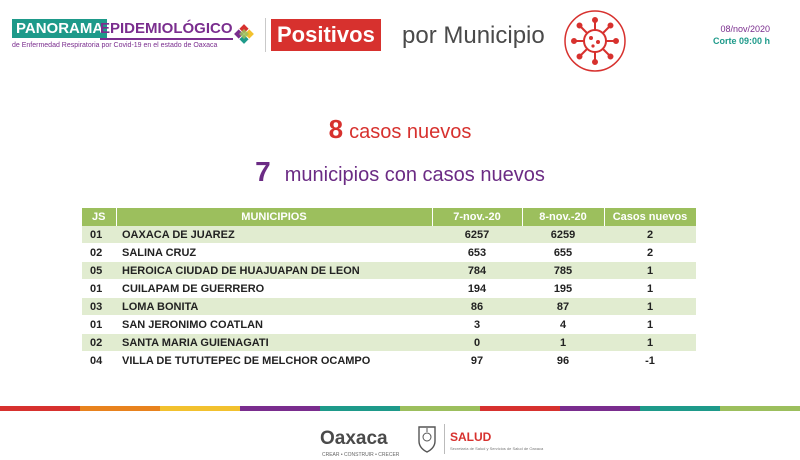 Image resolution: width=800 pixels, height=460 pixels. I want to click on municipalities-summary: 7 municipios con casos nuevos, so click(400, 172).